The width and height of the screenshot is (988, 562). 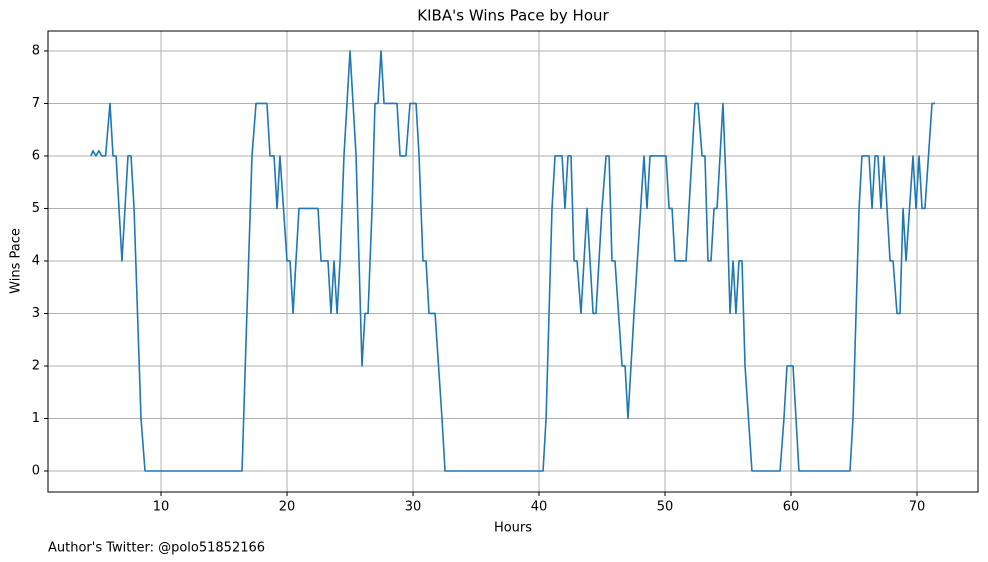 What do you see at coordinates (917, 507) in the screenshot?
I see `x-tick-label: 70` at bounding box center [917, 507].